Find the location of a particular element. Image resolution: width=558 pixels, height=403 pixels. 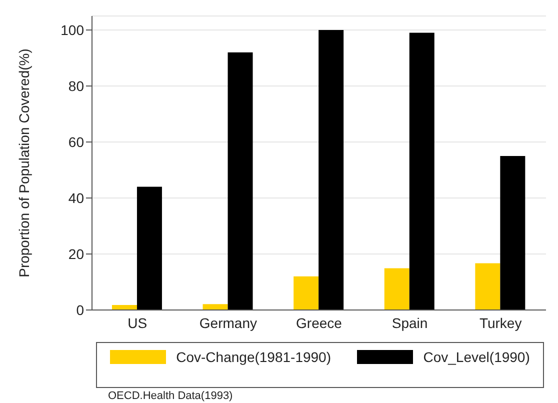

y-tick-label: 40 is located at coordinates (76, 198).